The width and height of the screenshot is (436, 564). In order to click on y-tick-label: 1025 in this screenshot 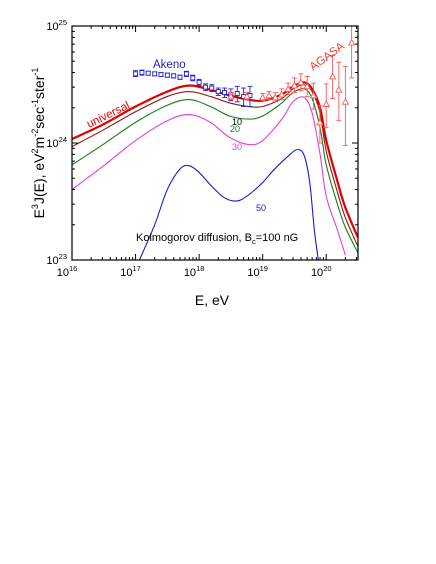, I will do `click(56, 25)`.